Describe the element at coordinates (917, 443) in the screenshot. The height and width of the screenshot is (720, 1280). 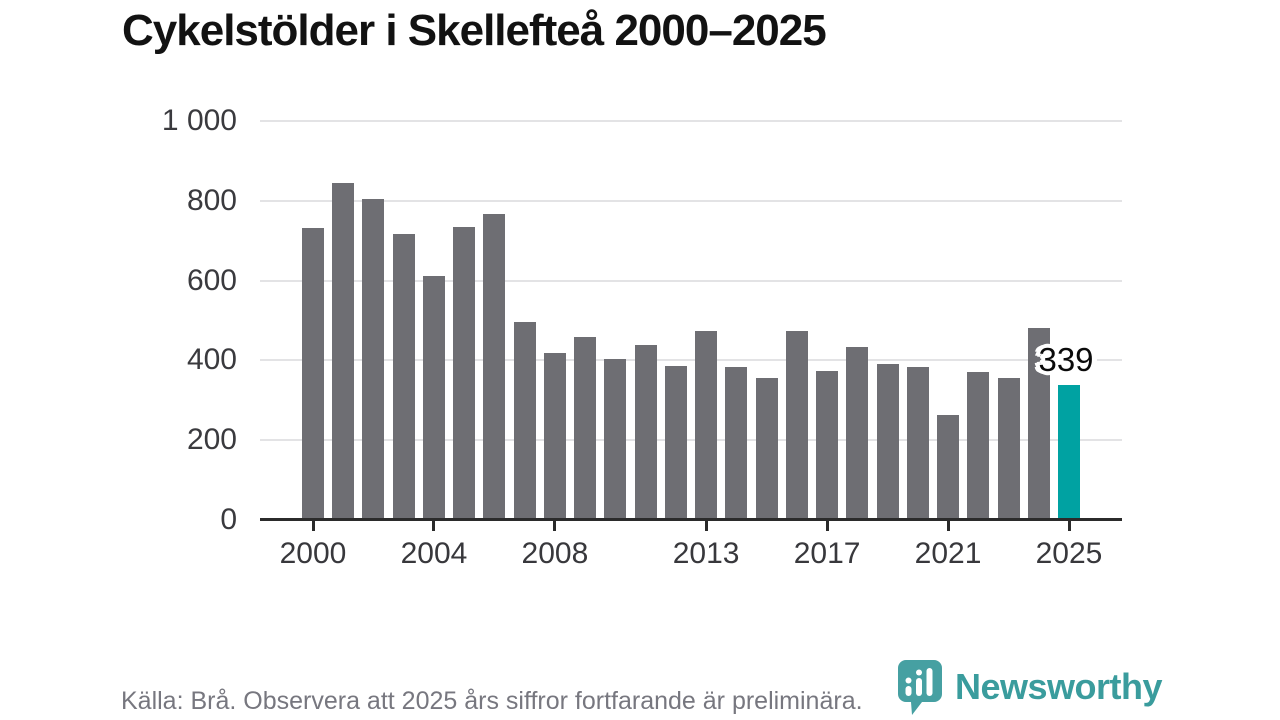
I see `bar-2020` at that location.